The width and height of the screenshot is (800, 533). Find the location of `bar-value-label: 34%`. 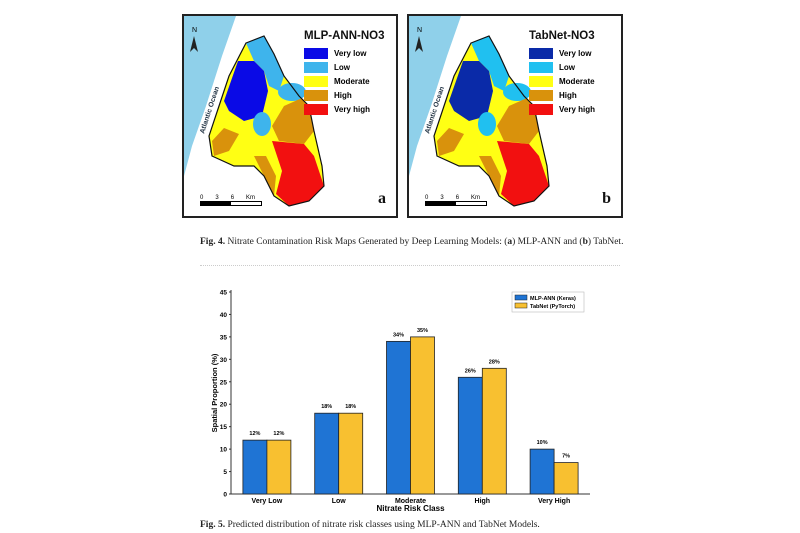

bar-value-label: 34% is located at coordinates (398, 335).